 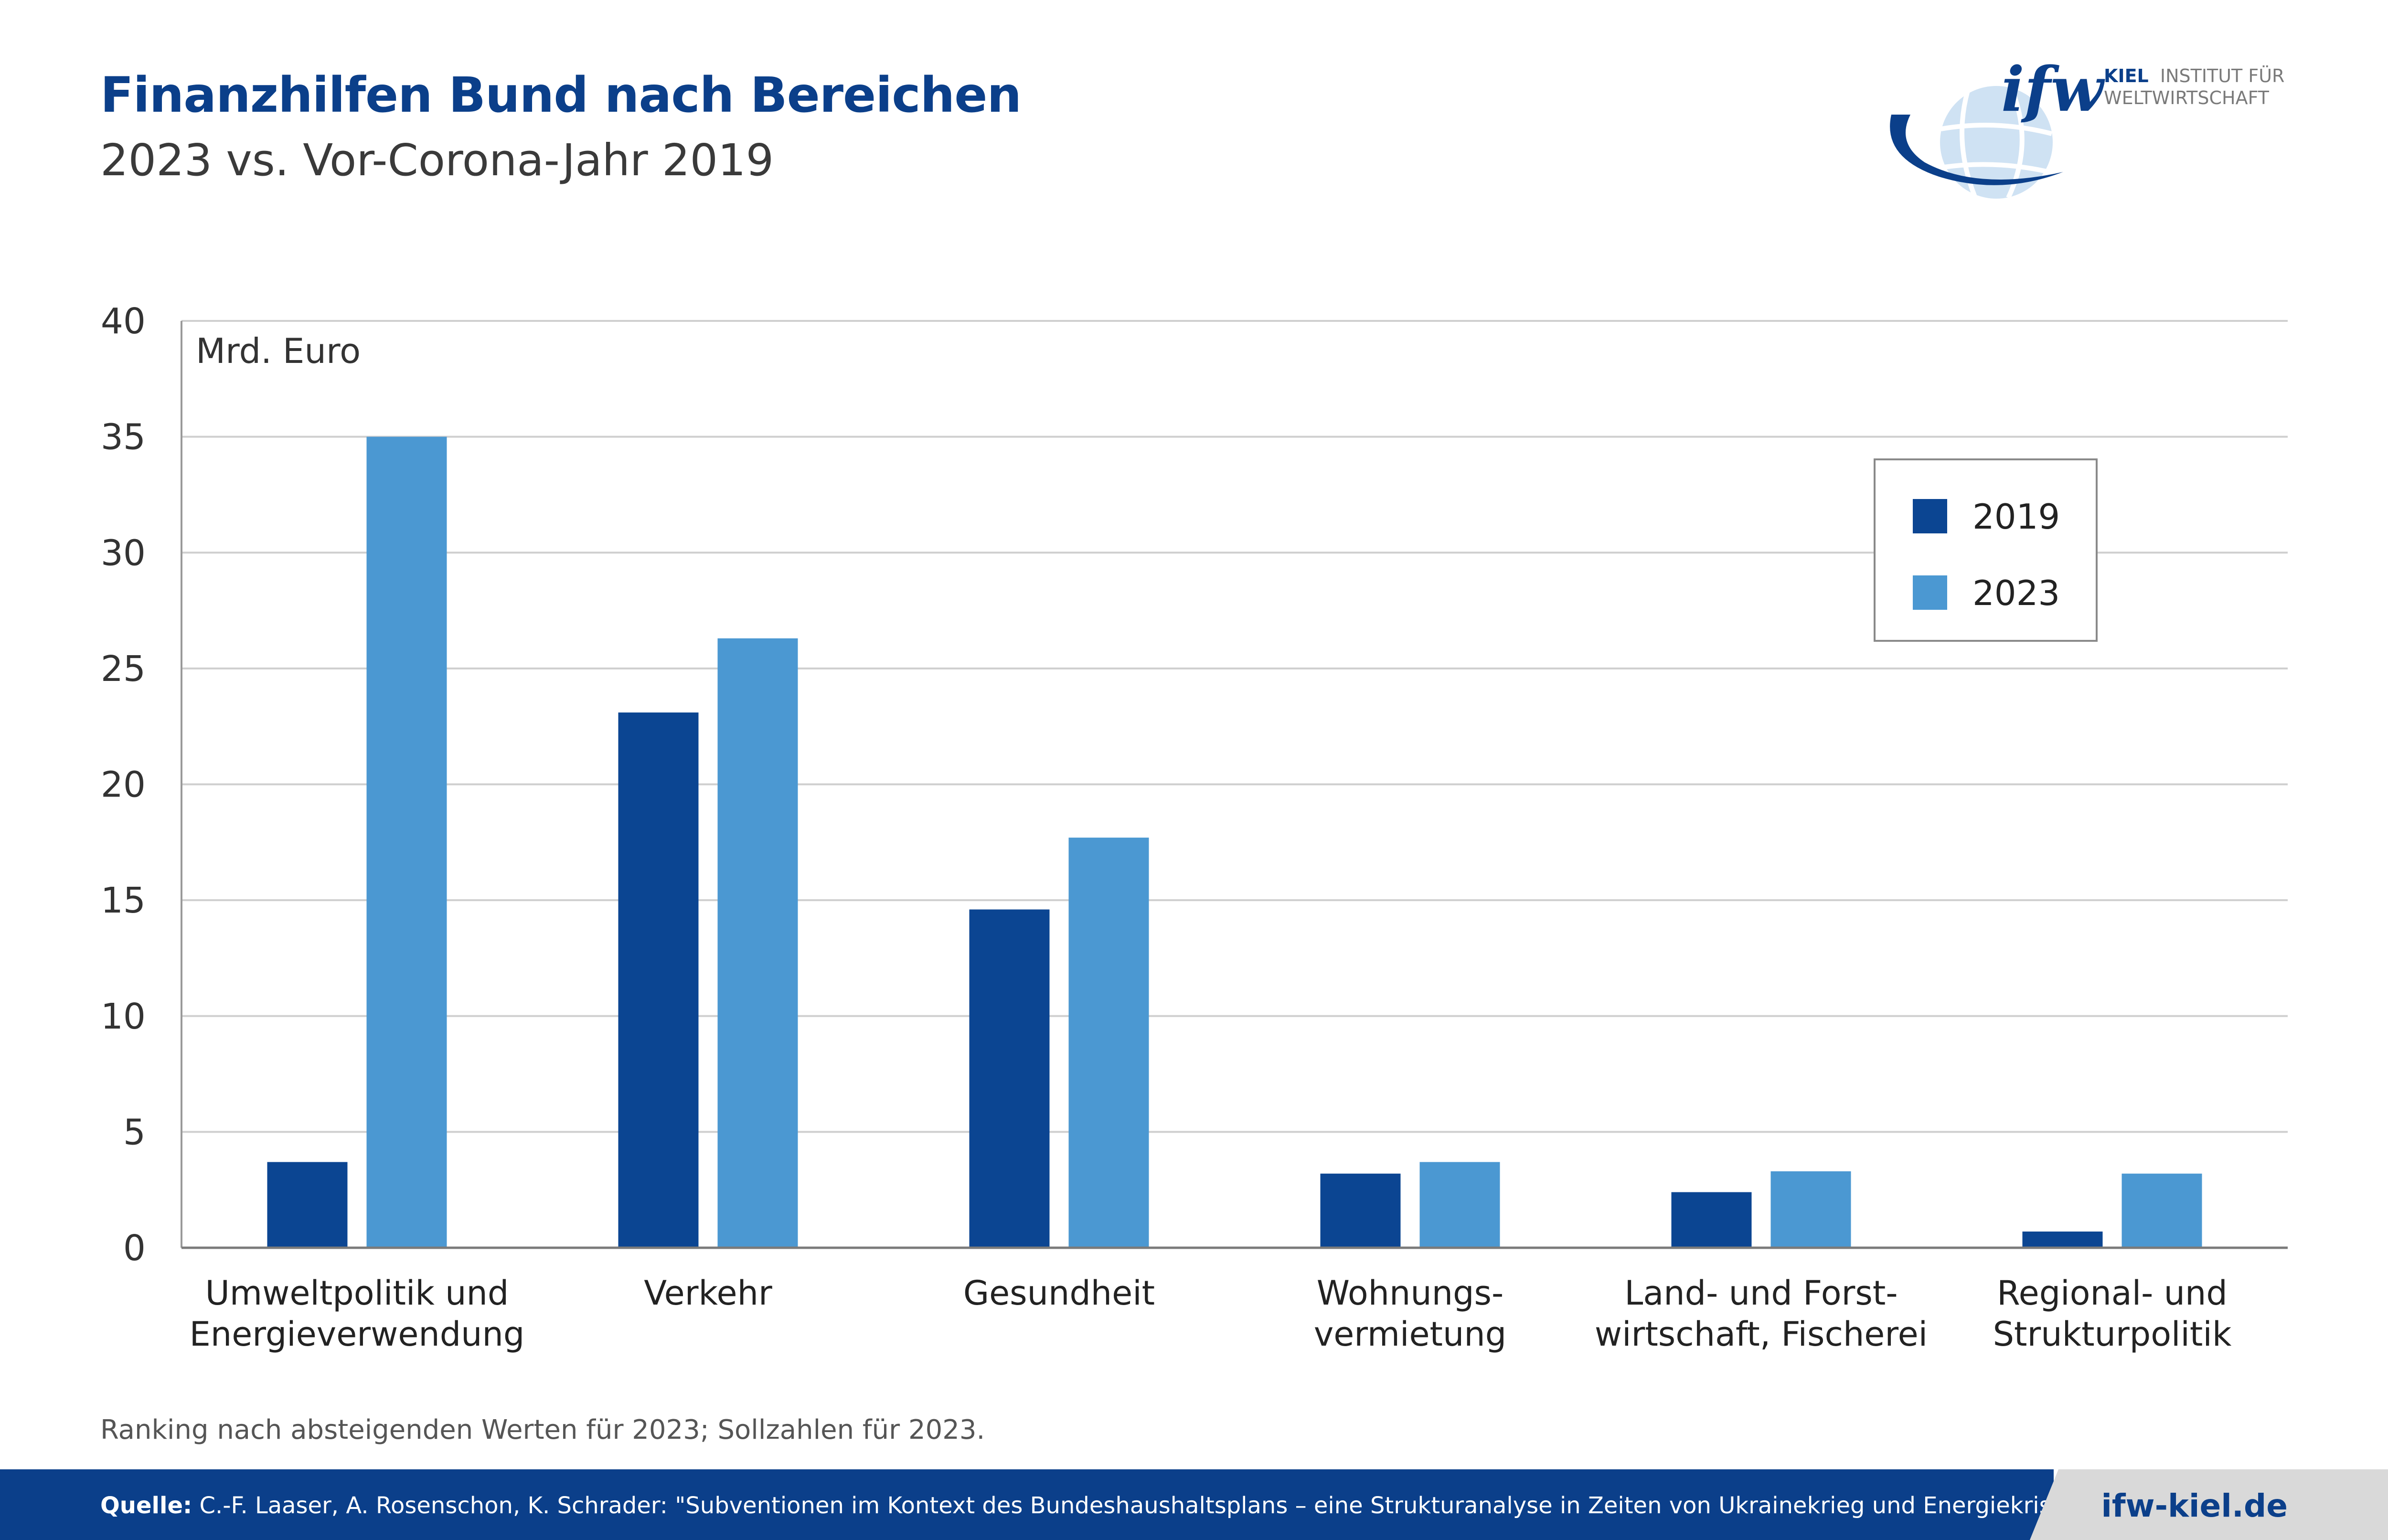 What do you see at coordinates (2187, 97) in the screenshot?
I see `logo-weltwirtschaft: WELTWIRTSCHAFT` at bounding box center [2187, 97].